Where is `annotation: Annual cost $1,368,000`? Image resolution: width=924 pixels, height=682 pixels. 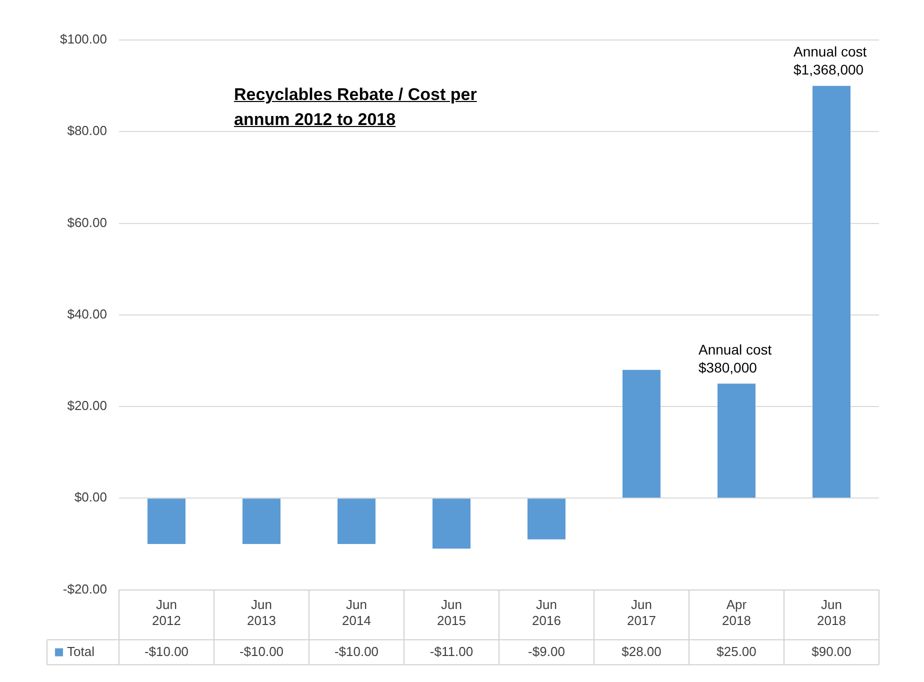 annotation: Annual cost $1,368,000 is located at coordinates (830, 61).